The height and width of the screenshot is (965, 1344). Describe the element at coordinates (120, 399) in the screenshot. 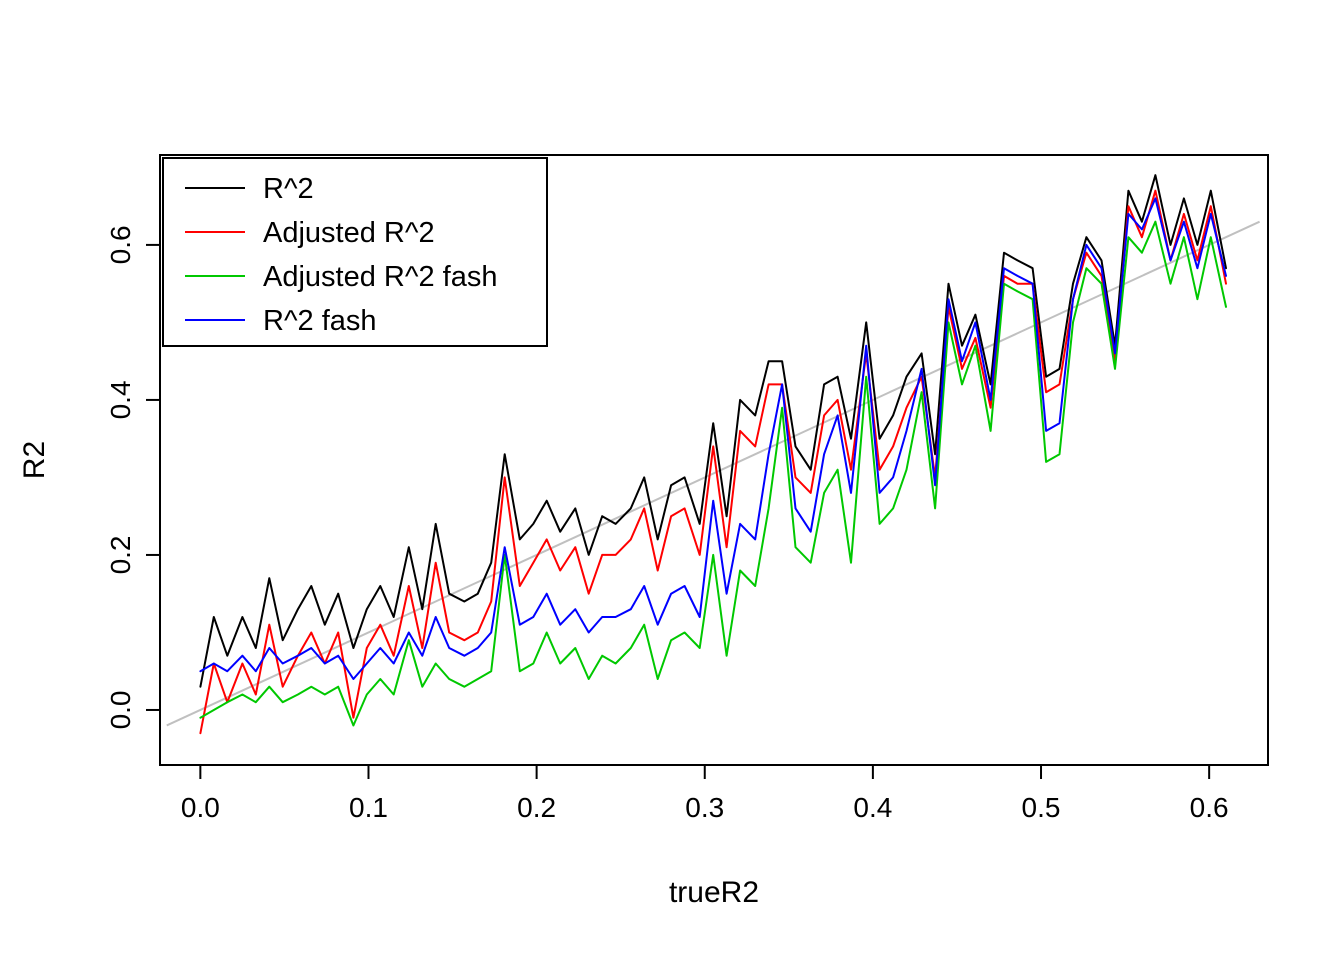

I see `y-tick-label: 0.4` at that location.